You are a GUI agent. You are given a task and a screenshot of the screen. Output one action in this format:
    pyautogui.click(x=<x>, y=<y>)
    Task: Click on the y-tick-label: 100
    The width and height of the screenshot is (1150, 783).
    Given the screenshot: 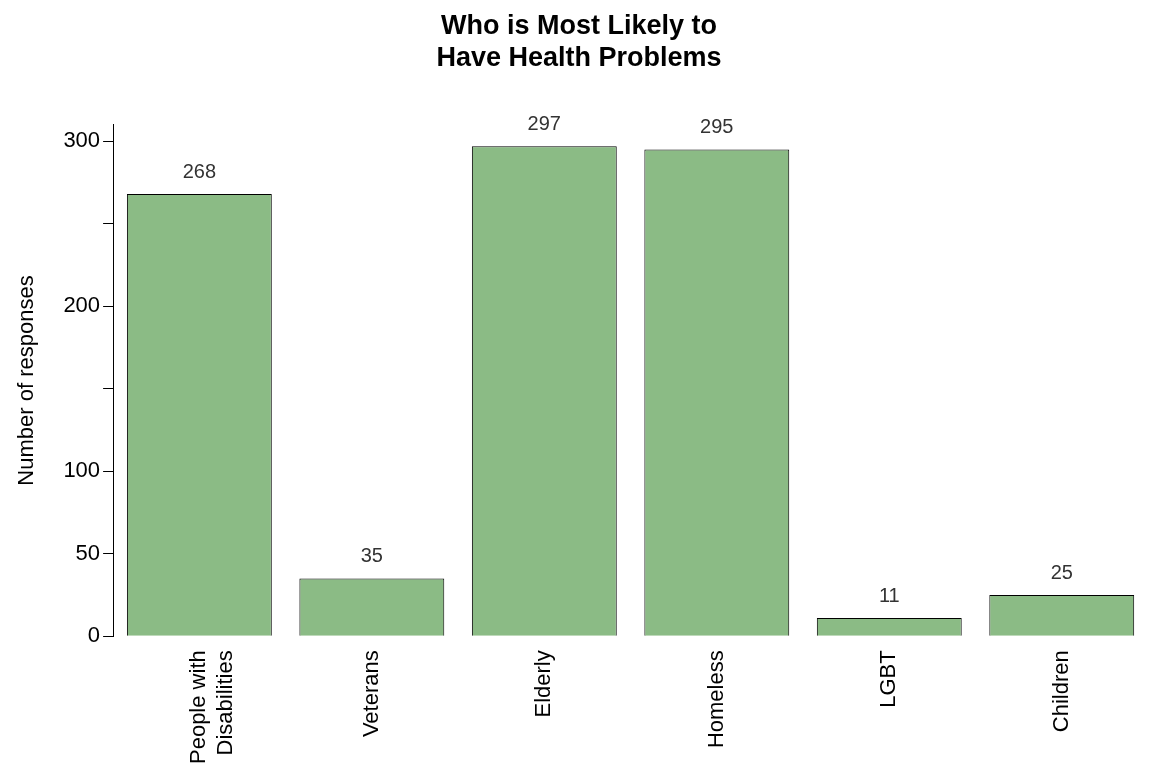 What is the action you would take?
    pyautogui.click(x=82, y=470)
    